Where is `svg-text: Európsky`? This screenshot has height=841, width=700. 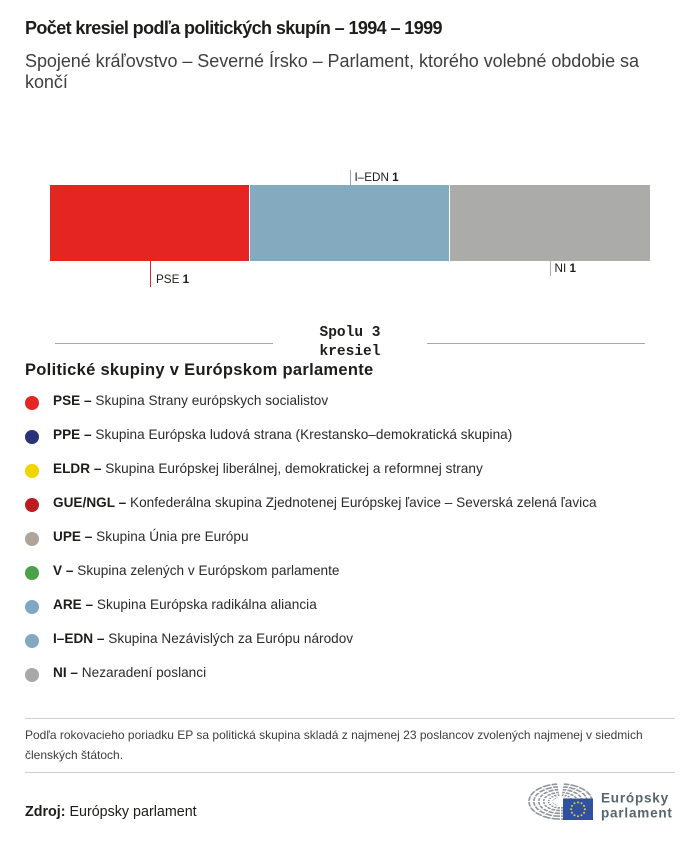
svg-text: Európsky is located at coordinates (635, 797).